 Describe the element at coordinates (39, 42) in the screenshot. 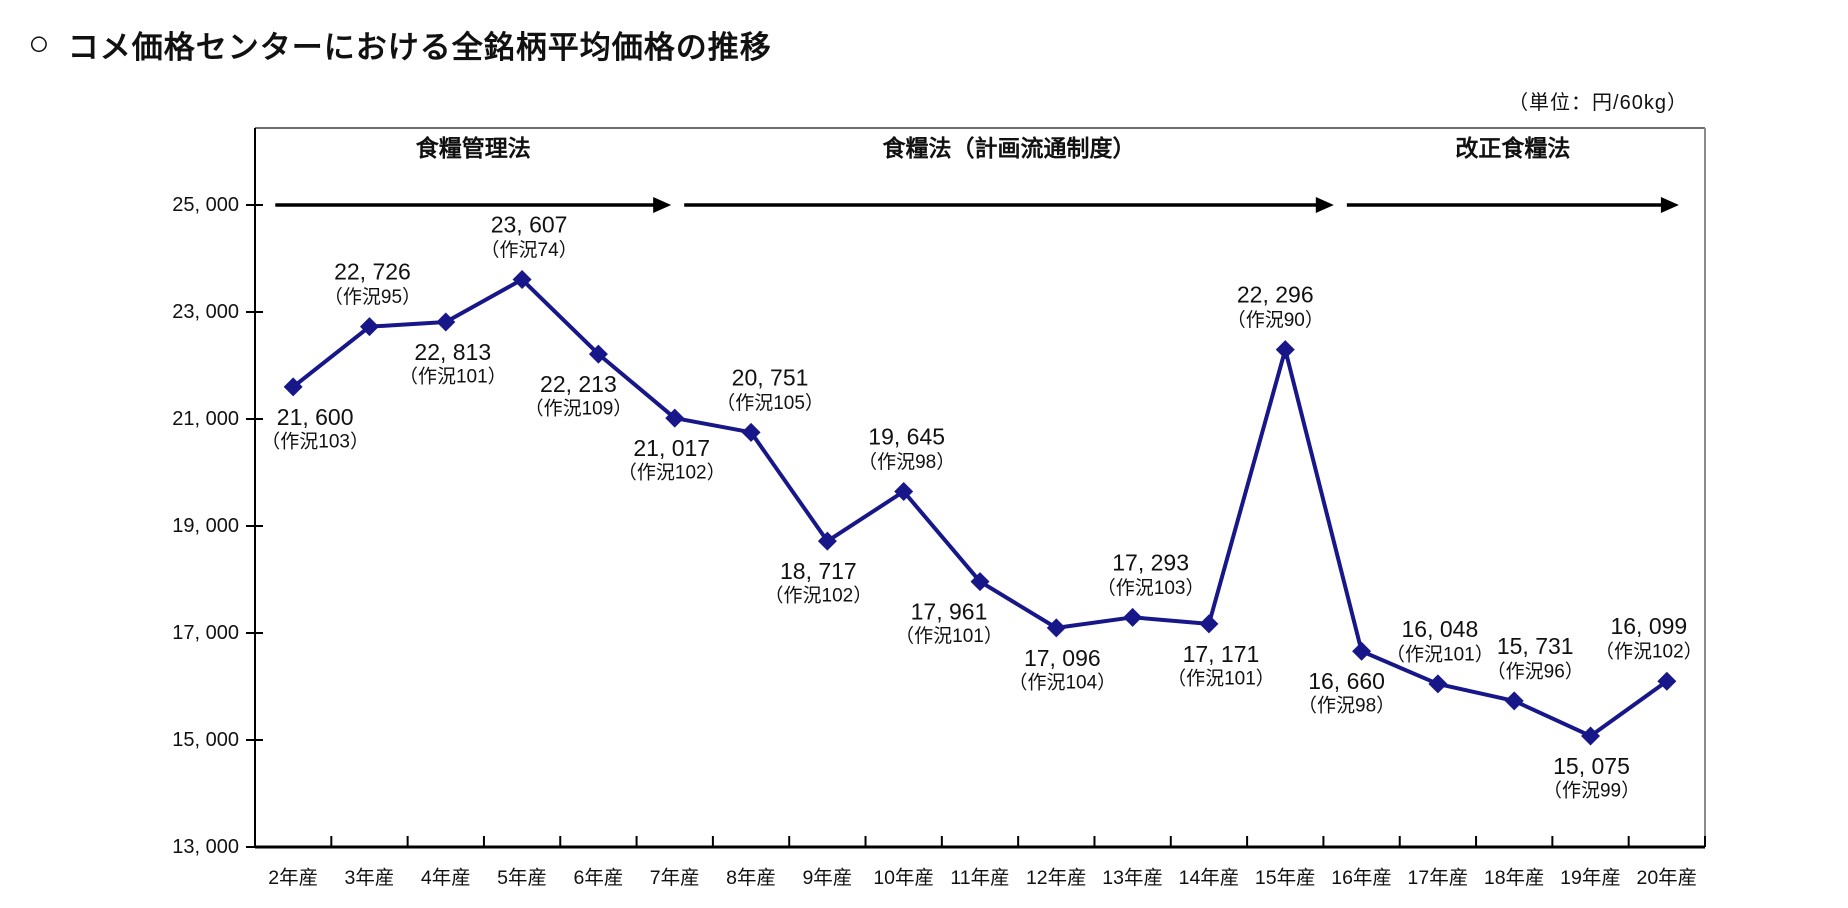

I see `title-circle-marker: ○` at that location.